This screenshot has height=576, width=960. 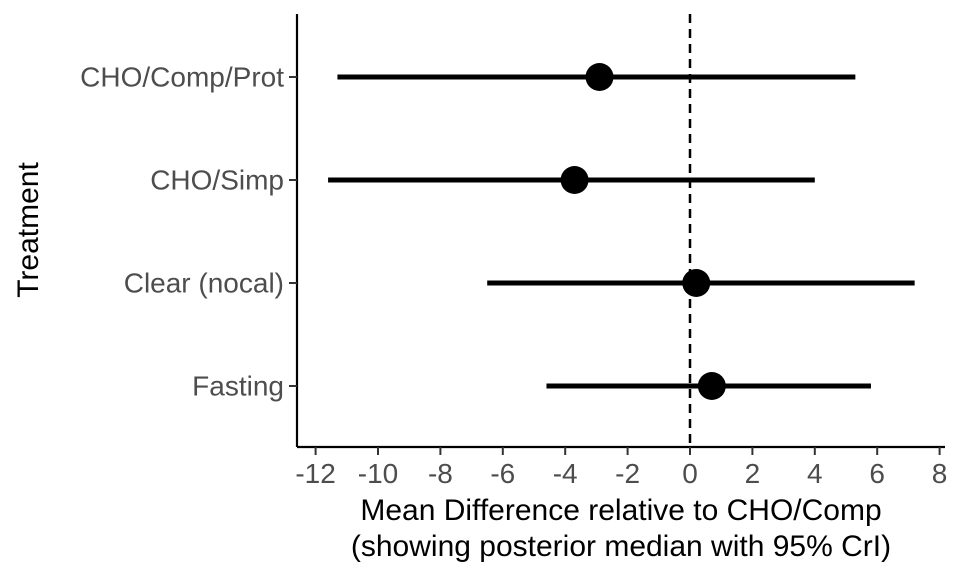 What do you see at coordinates (502, 473) in the screenshot?
I see `x-tick-label: -6` at bounding box center [502, 473].